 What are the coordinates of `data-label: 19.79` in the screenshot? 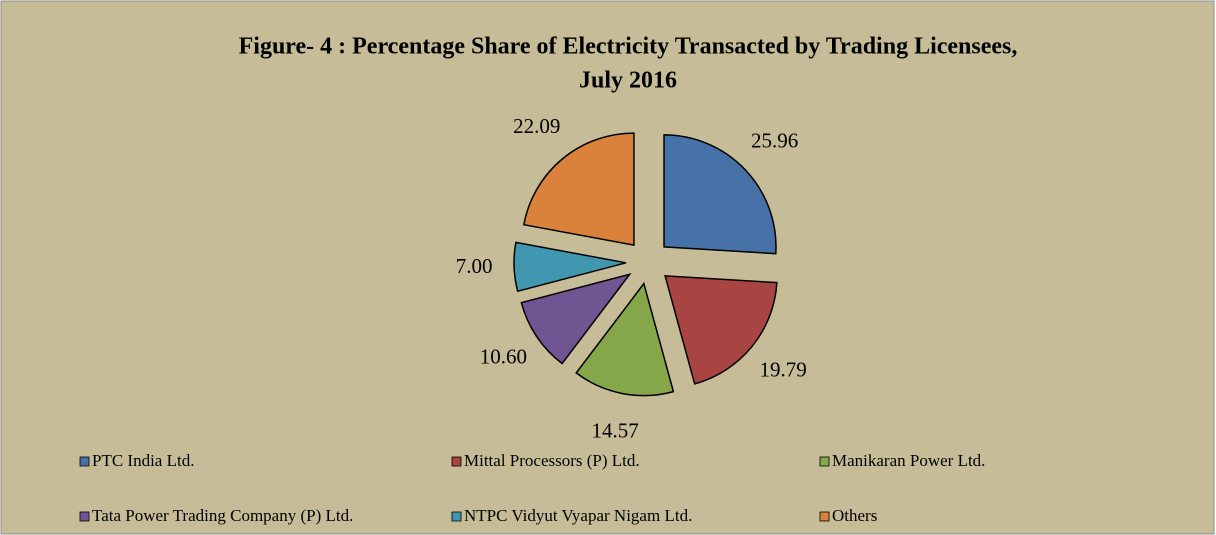 It's located at (782, 369).